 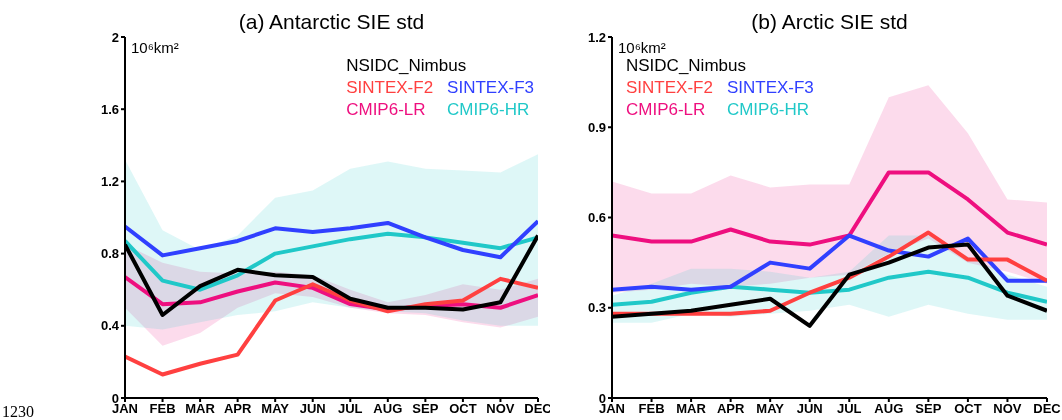 I want to click on chart-title: (a) Antarctic SIE std, so click(x=331, y=22).